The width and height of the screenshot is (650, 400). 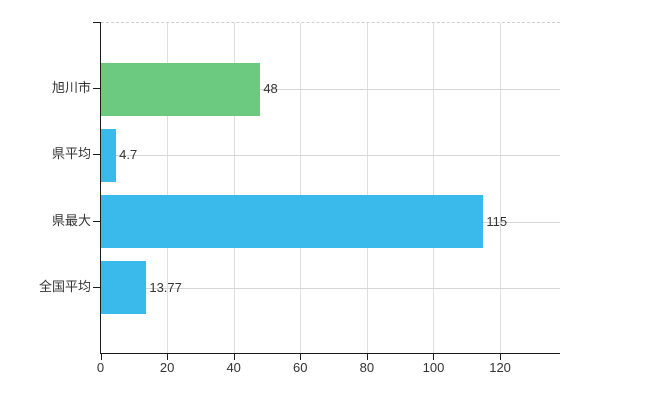 What do you see at coordinates (167, 367) in the screenshot?
I see `x-tick-label: 20` at bounding box center [167, 367].